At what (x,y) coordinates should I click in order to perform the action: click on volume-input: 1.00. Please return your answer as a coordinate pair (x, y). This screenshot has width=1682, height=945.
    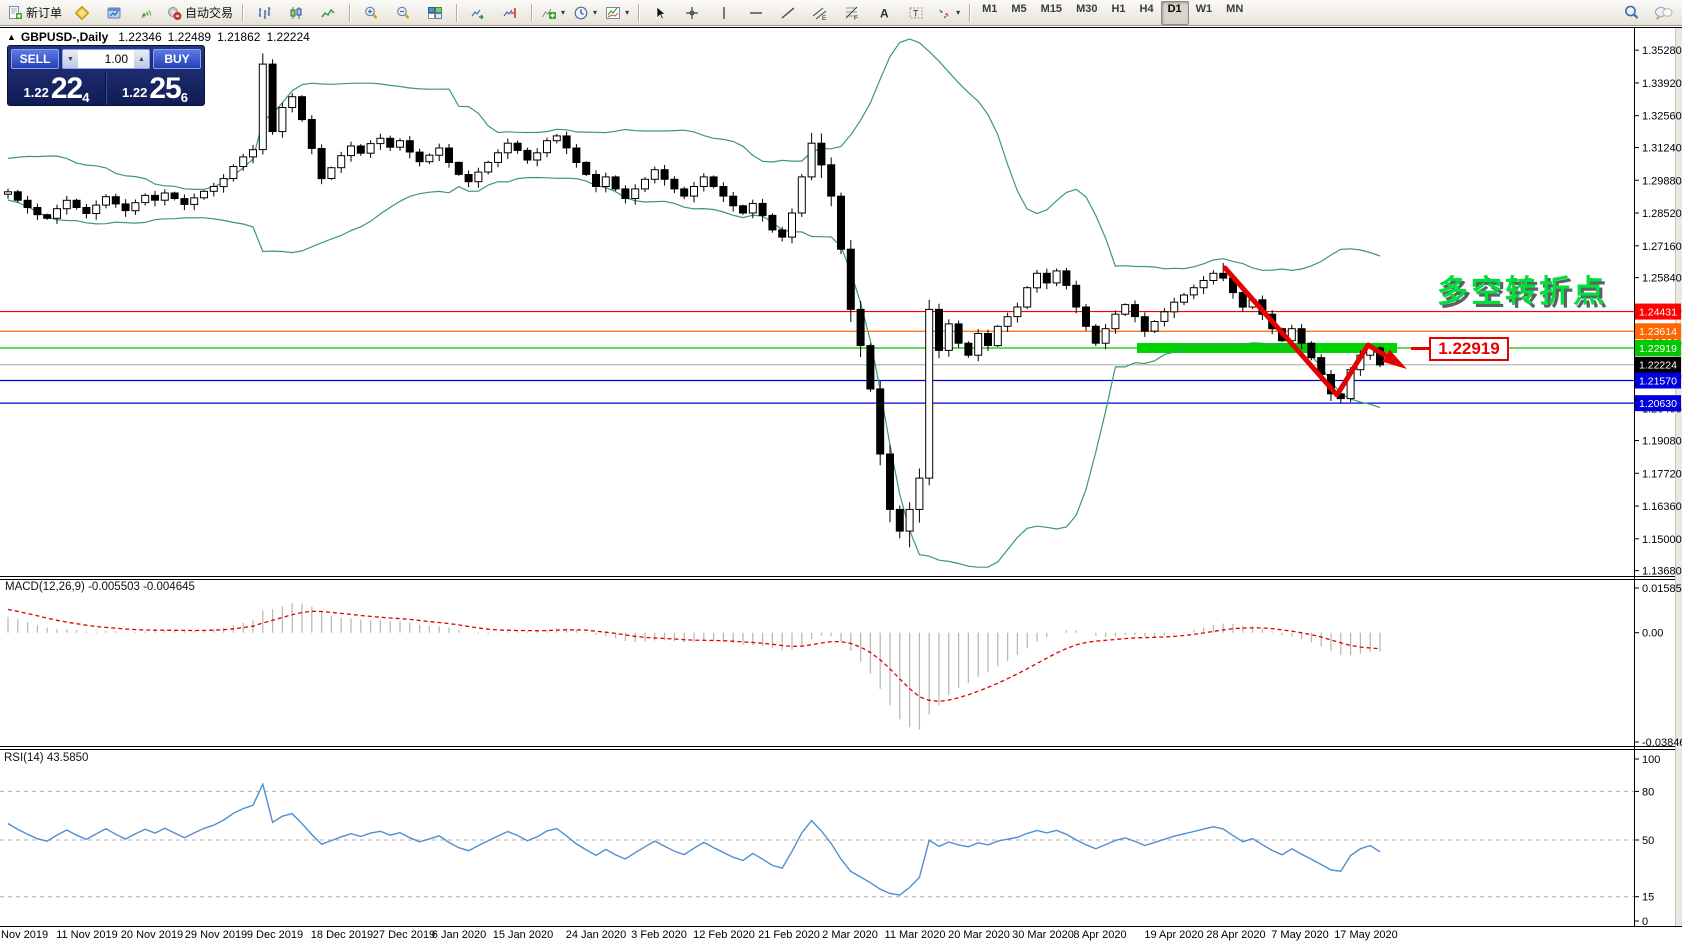
    Looking at the image, I should click on (106, 59).